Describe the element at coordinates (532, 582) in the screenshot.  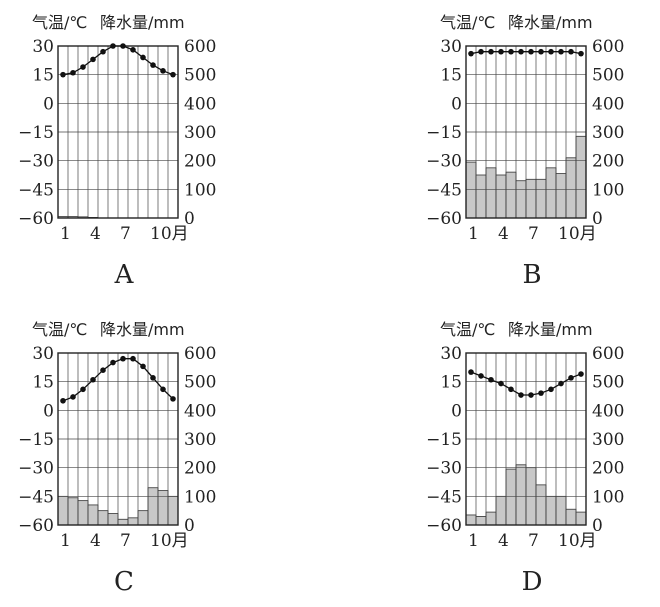
I see `panel-label-d: D` at that location.